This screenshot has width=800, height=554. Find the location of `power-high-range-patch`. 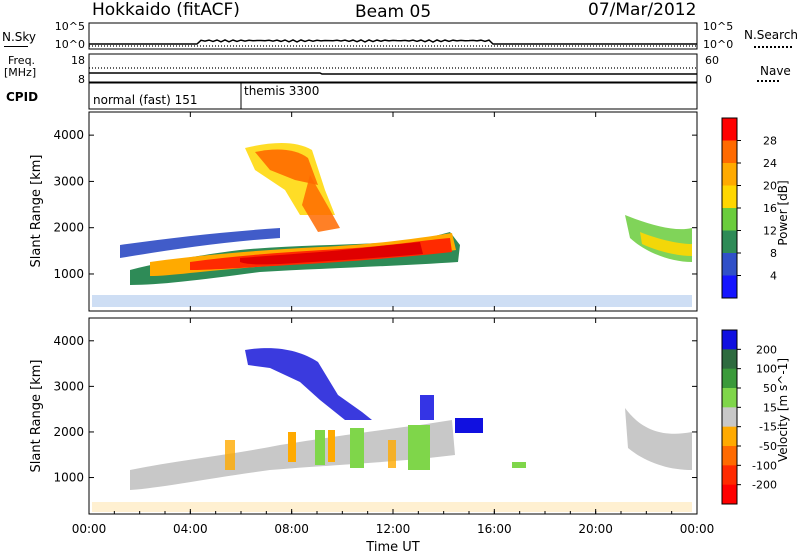

power-high-range-patch is located at coordinates (292, 187).